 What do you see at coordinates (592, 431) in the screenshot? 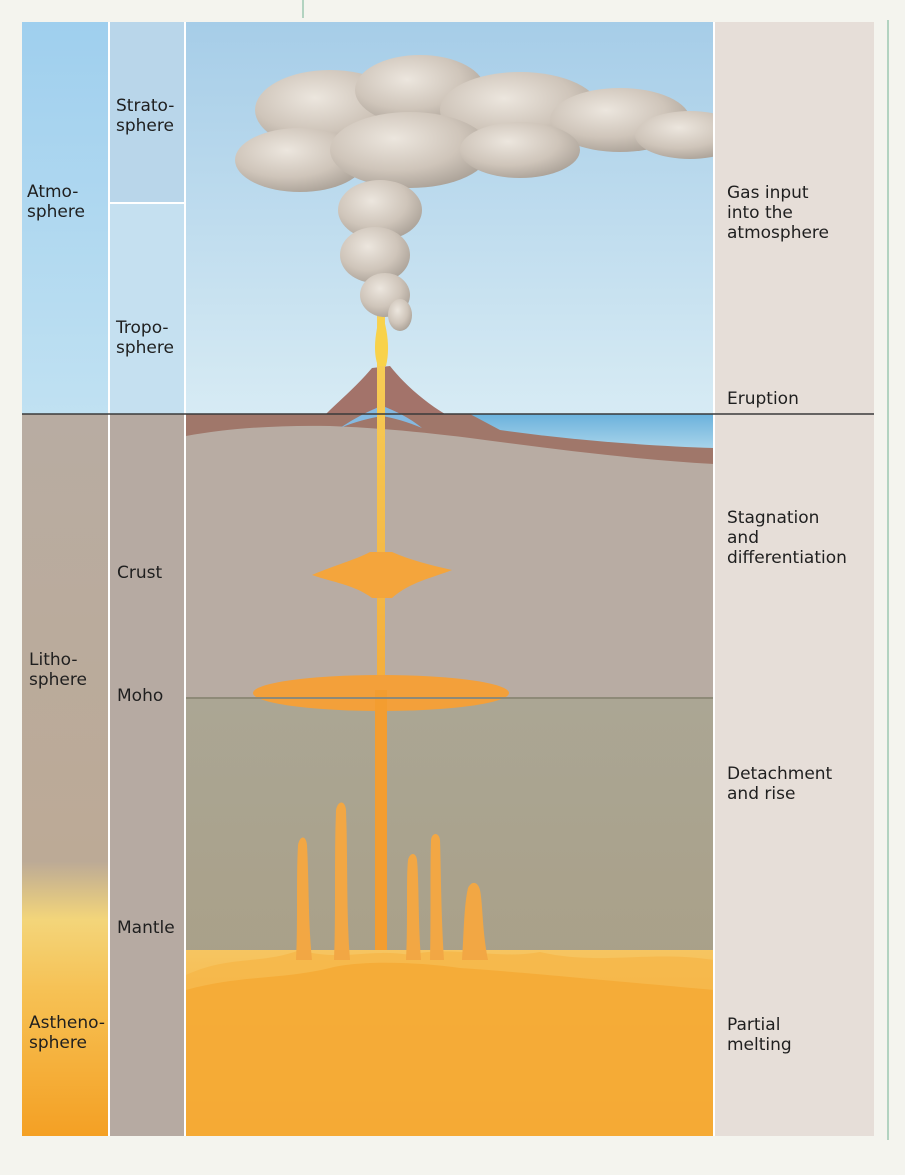
I see `sea` at bounding box center [592, 431].